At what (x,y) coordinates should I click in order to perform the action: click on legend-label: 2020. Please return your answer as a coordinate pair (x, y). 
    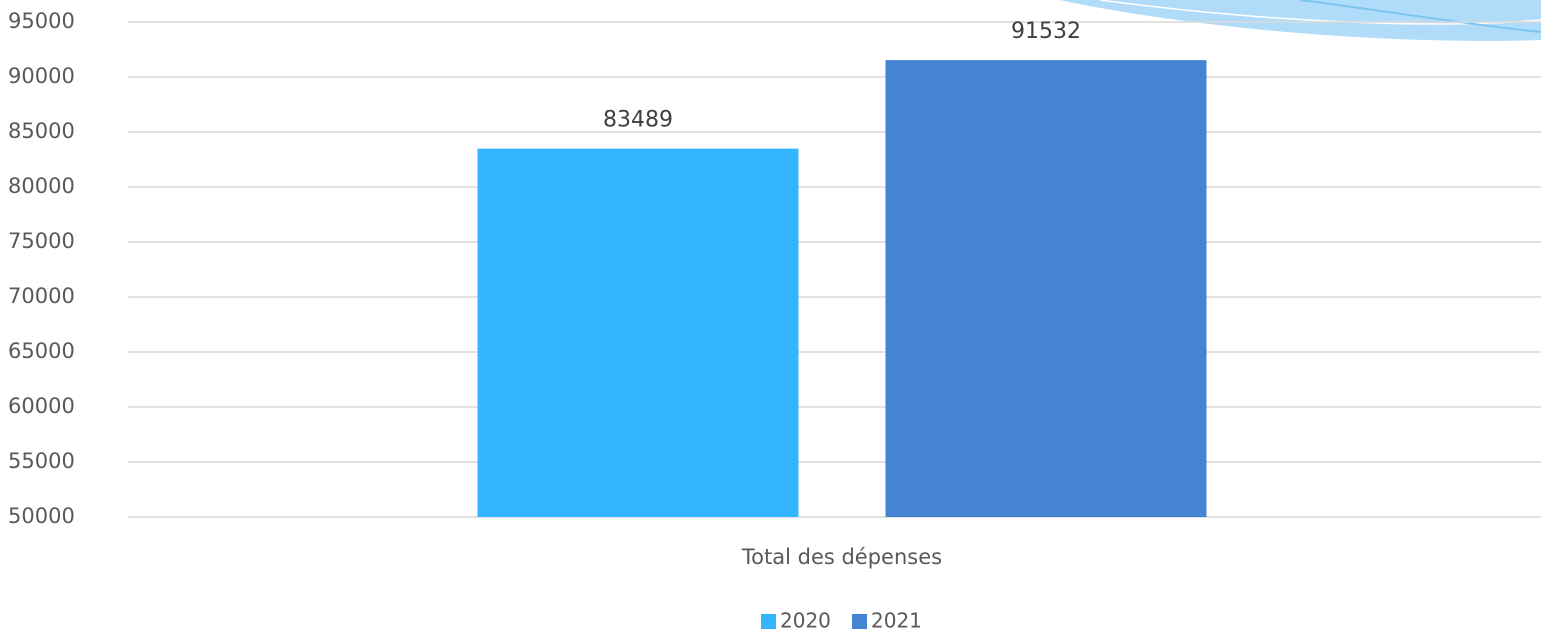
    Looking at the image, I should click on (805, 620).